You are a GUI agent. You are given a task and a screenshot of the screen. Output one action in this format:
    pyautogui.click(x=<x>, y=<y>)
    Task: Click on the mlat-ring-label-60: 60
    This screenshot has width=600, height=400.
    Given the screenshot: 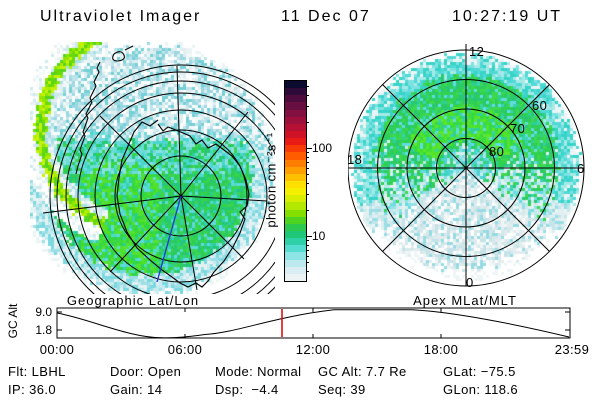 What is the action you would take?
    pyautogui.click(x=540, y=105)
    